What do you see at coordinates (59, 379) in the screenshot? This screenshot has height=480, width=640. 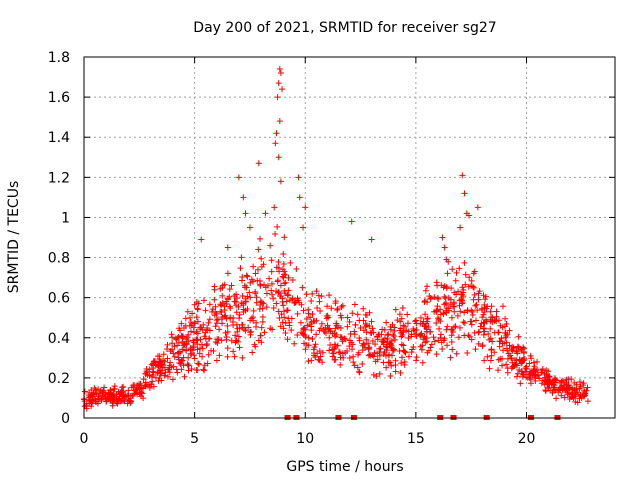 I see `y-tick-label: 0.2` at bounding box center [59, 379].